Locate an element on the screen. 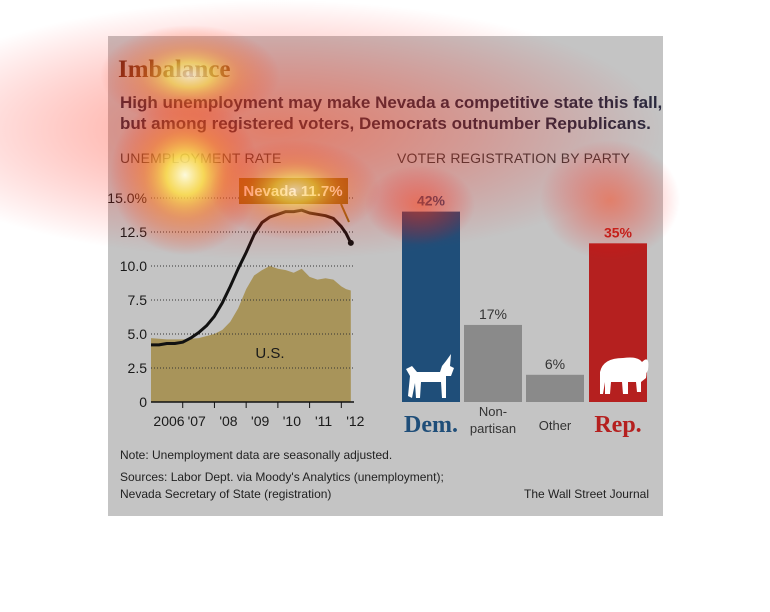 The image size is (770, 612). category-label: partisan is located at coordinates (493, 428).